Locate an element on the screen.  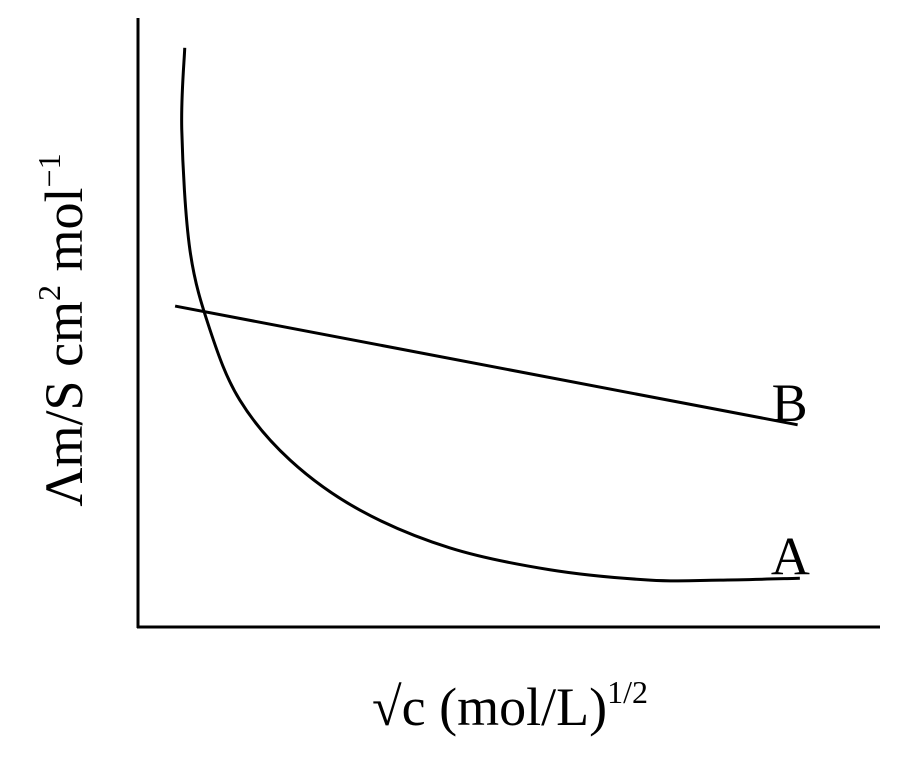
superscript: 1/2 is located at coordinates (627, 692).